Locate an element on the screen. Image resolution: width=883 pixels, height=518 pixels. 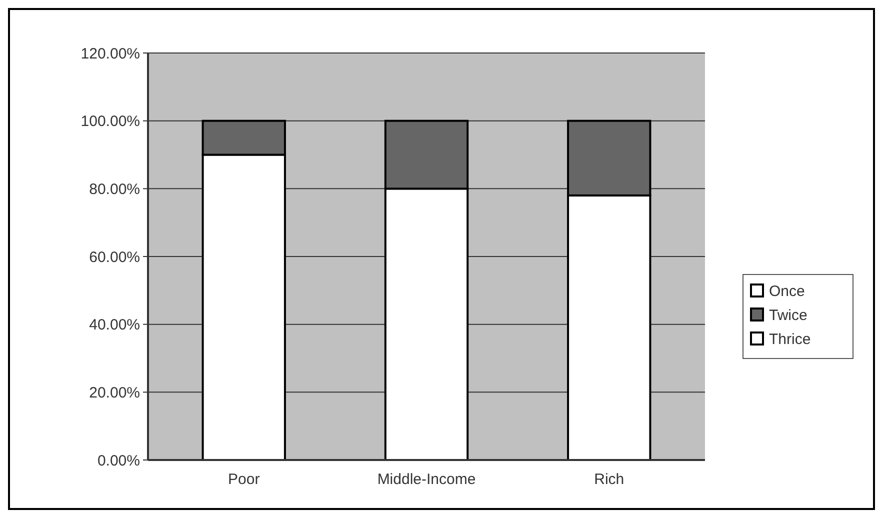
y-tick-label: 60.00% is located at coordinates (114, 257).